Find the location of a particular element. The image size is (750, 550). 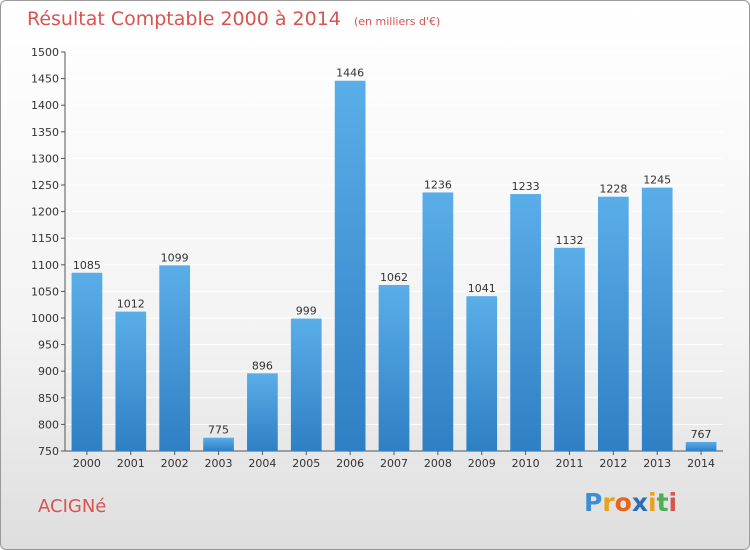

bar-2014 is located at coordinates (701, 446).